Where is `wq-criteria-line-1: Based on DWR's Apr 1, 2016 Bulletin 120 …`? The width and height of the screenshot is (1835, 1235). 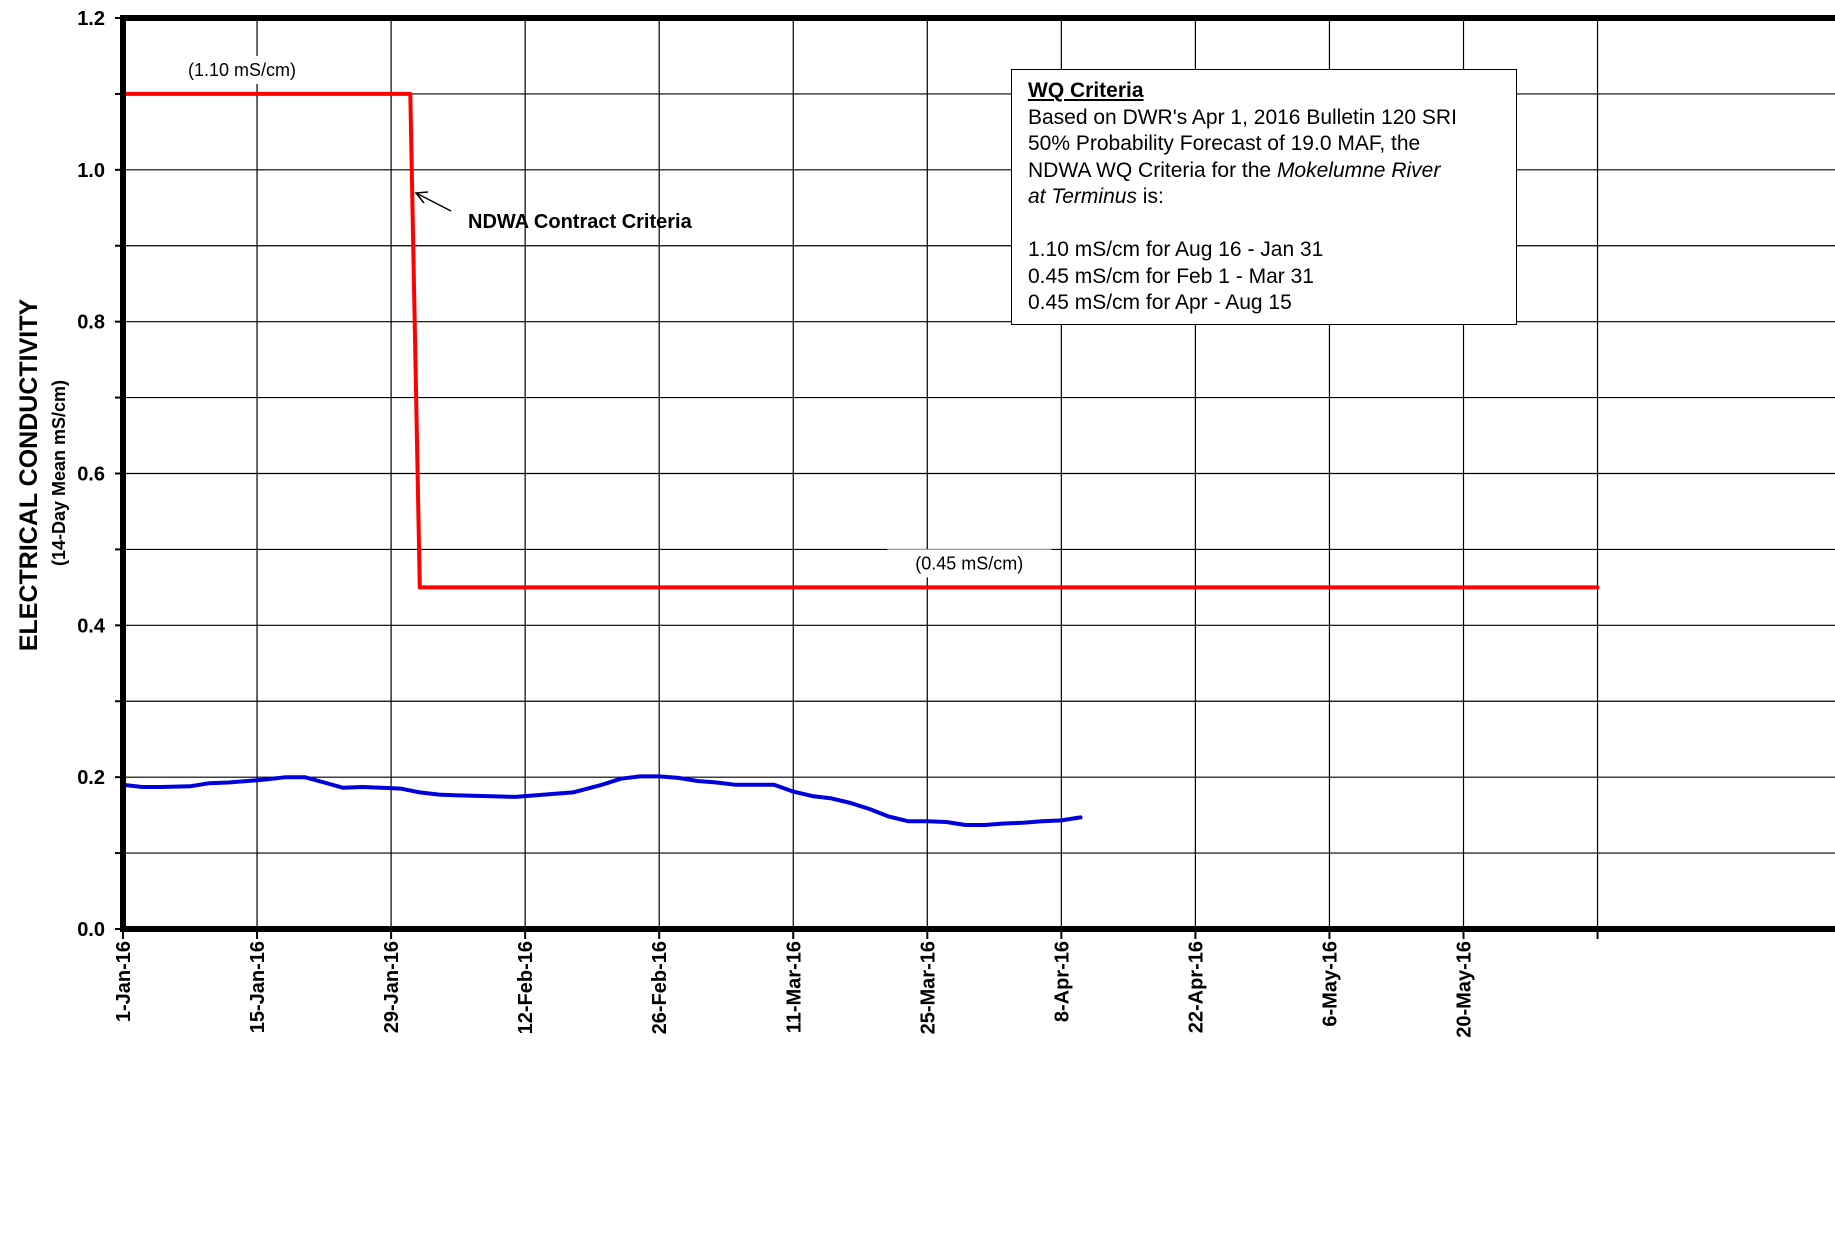 wq-criteria-line-1: Based on DWR's Apr 1, 2016 Bulletin 120 … is located at coordinates (1242, 117).